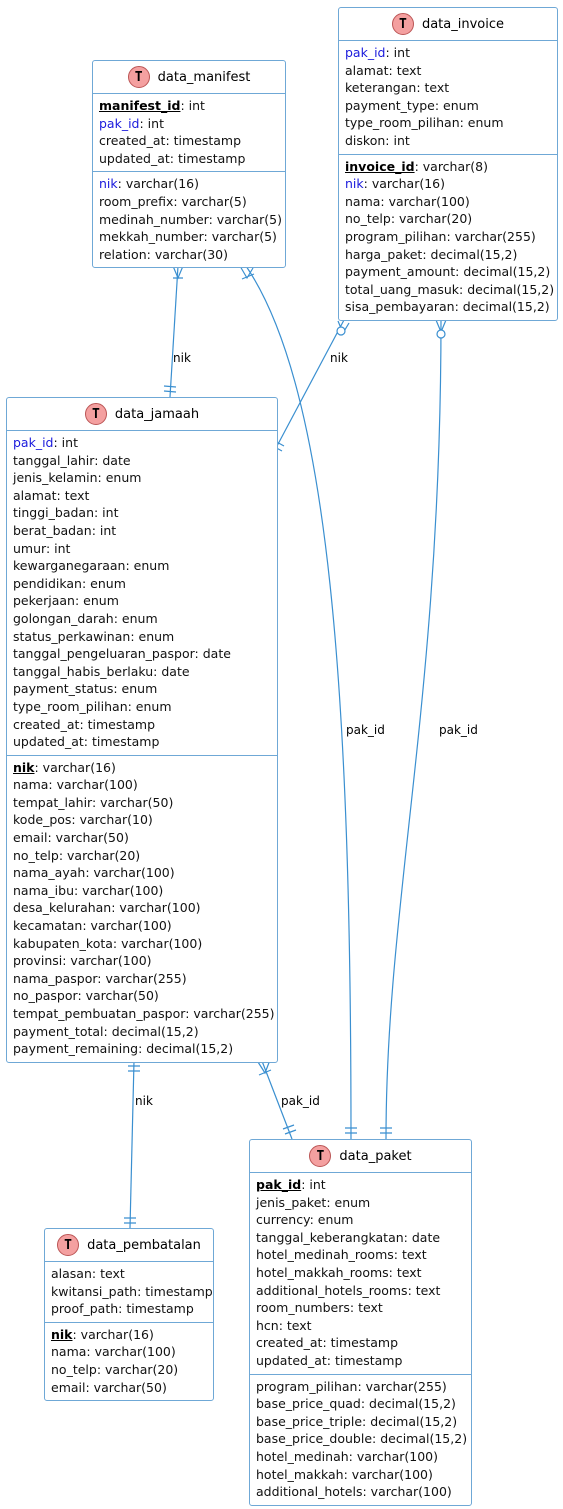  What do you see at coordinates (367, 70) in the screenshot?
I see `attribute-name: alamat` at bounding box center [367, 70].